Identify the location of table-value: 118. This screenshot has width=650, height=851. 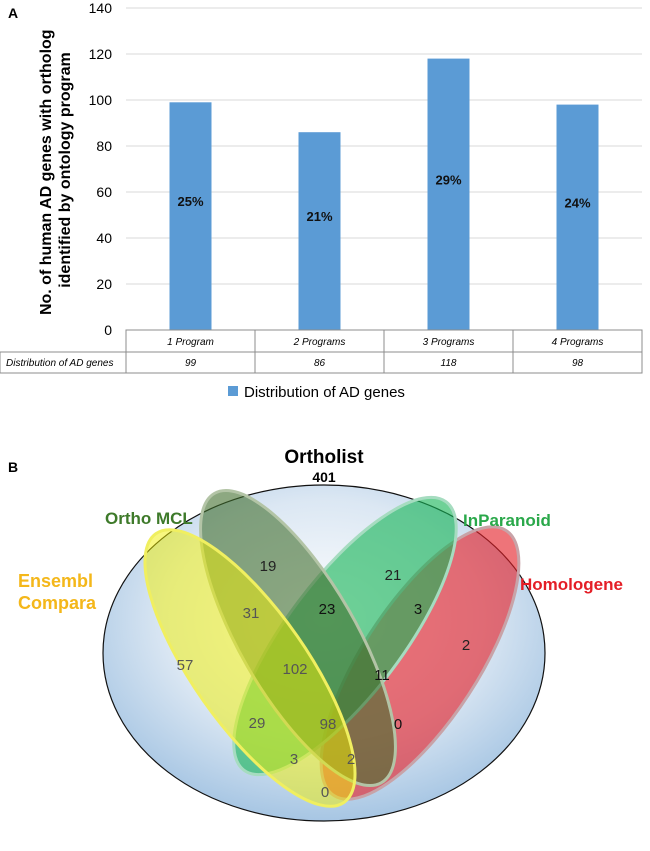
(449, 363).